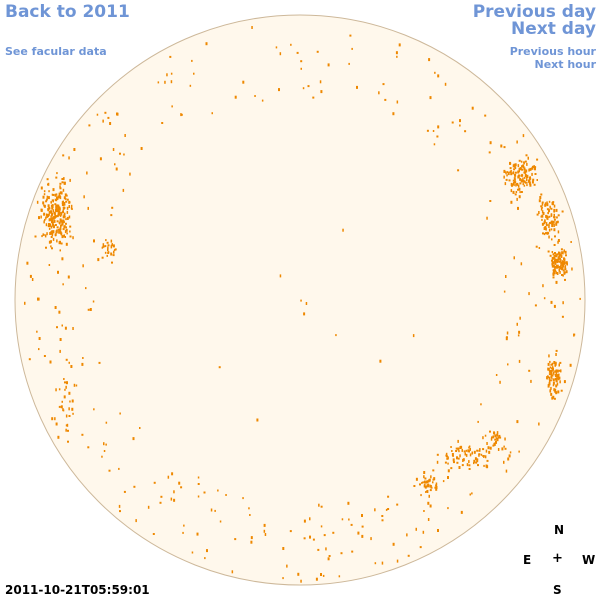  What do you see at coordinates (67, 12) in the screenshot?
I see `back-to-year-link: Back to 2011` at bounding box center [67, 12].